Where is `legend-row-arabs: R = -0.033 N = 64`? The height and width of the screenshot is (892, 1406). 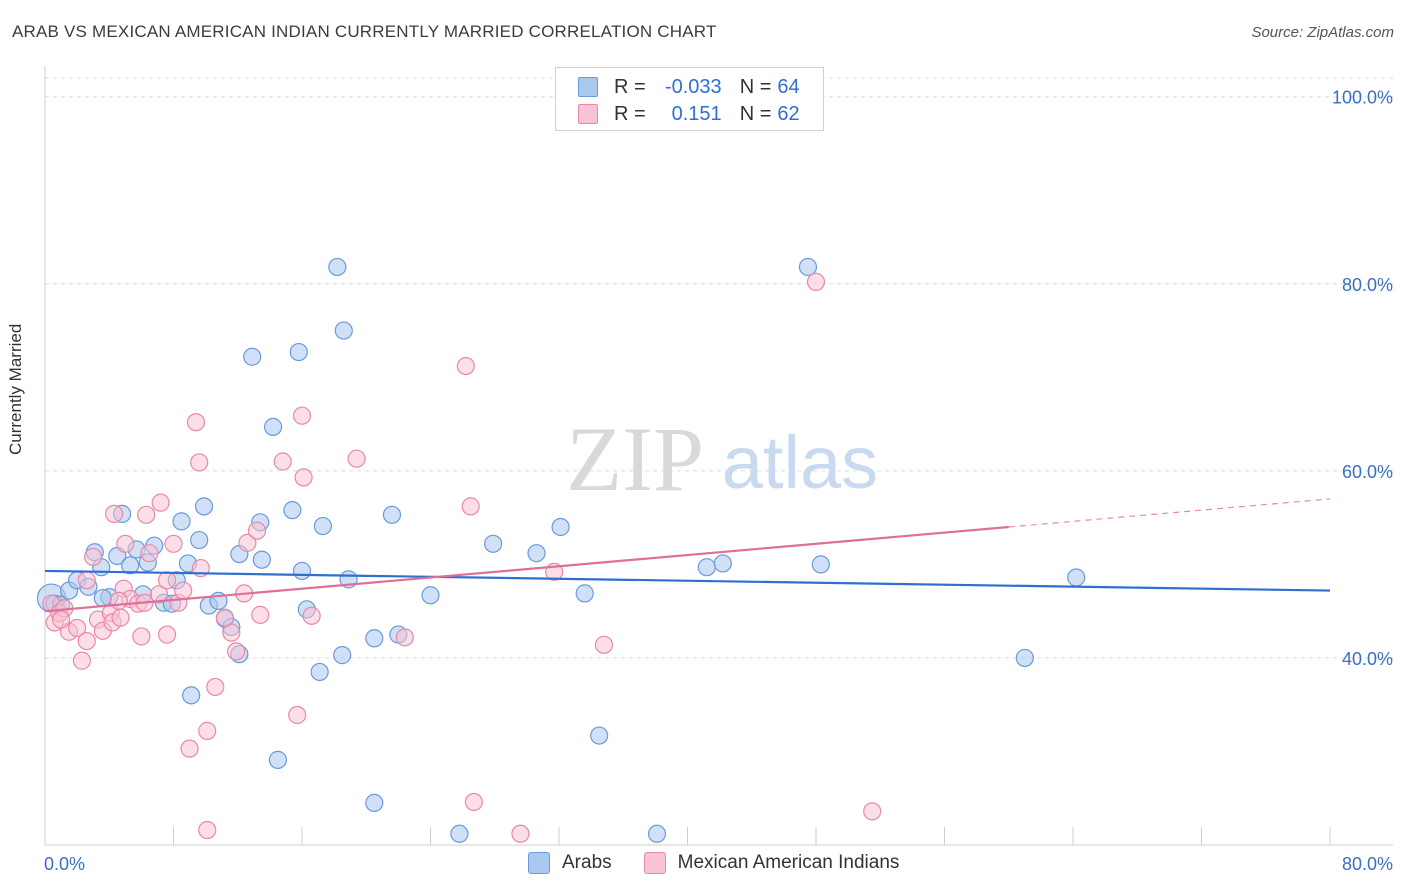 legend-row-arabs: R = -0.033 N = 64 is located at coordinates (689, 87).